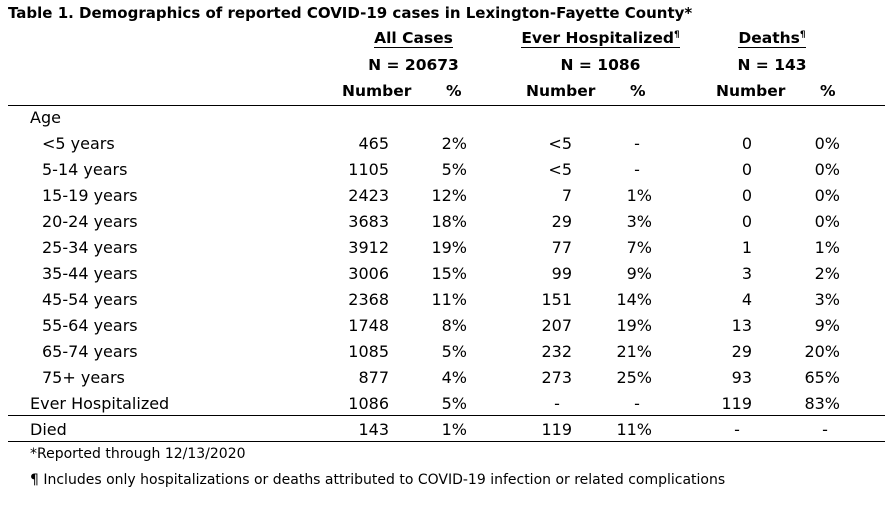 Image resolution: width=891 pixels, height=510 pixels. I want to click on group-label-deaths: Deaths¶, so click(772, 38).